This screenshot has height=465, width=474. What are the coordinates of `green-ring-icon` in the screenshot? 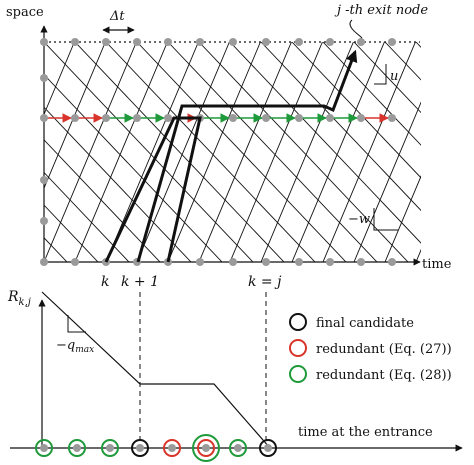 It's located at (206, 448).